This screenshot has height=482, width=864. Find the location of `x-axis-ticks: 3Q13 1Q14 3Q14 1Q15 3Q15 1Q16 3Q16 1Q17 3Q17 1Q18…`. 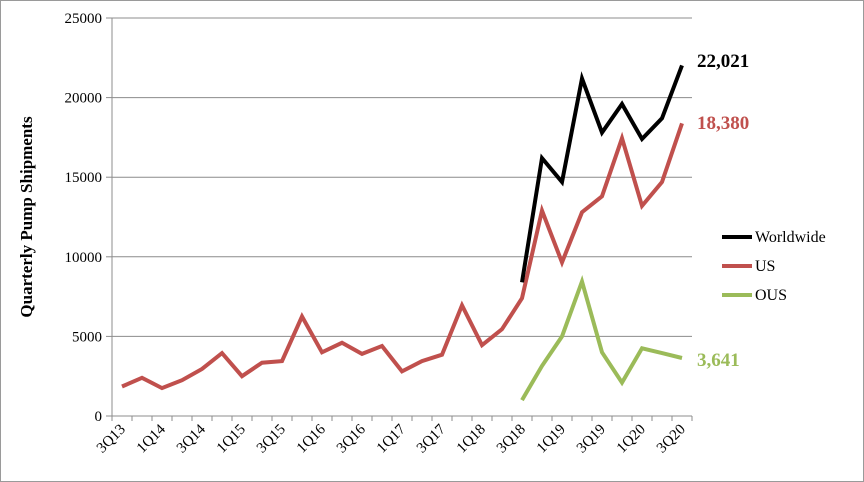

x-axis-ticks: 3Q13 1Q14 3Q14 1Q15 3Q15 1Q16 3Q16 1Q17 3Q17 1Q18… is located at coordinates (393, 436).